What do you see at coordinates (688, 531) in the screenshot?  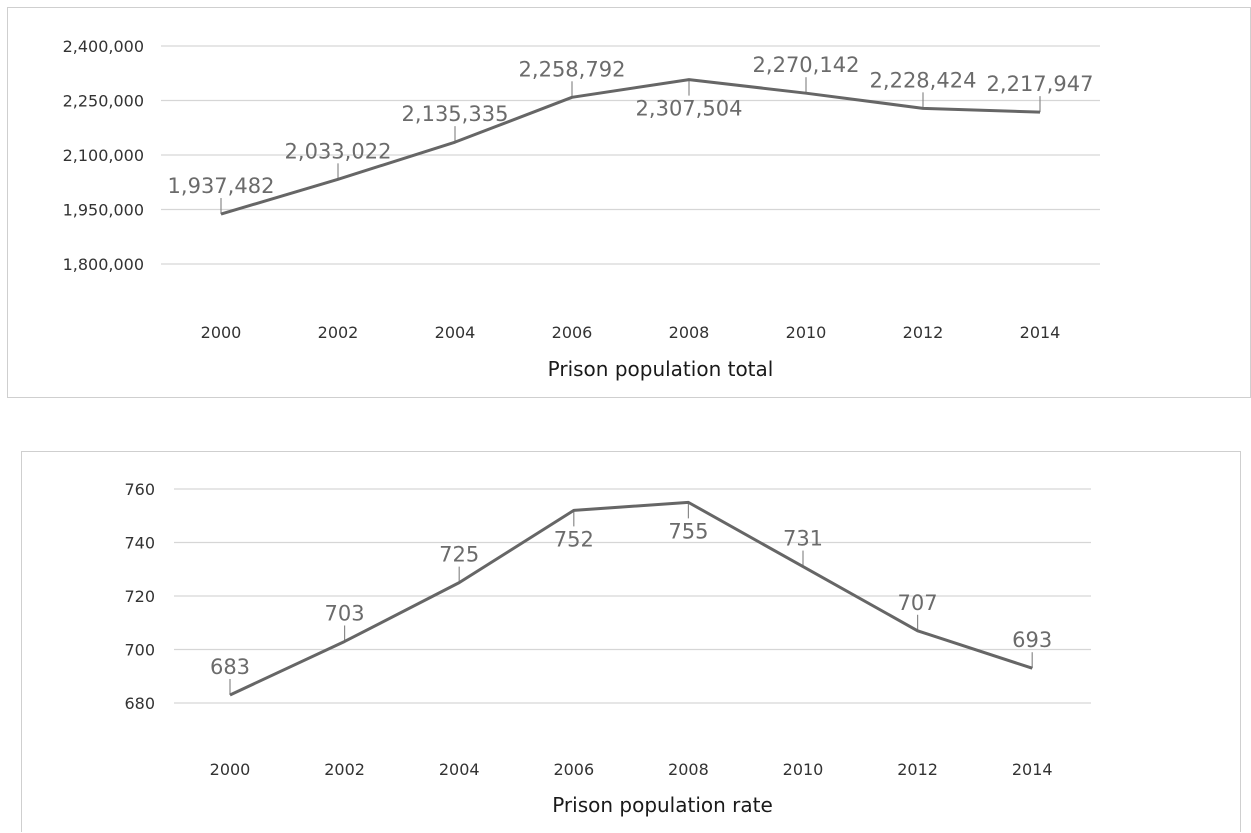 I see `data-label: 755` at bounding box center [688, 531].